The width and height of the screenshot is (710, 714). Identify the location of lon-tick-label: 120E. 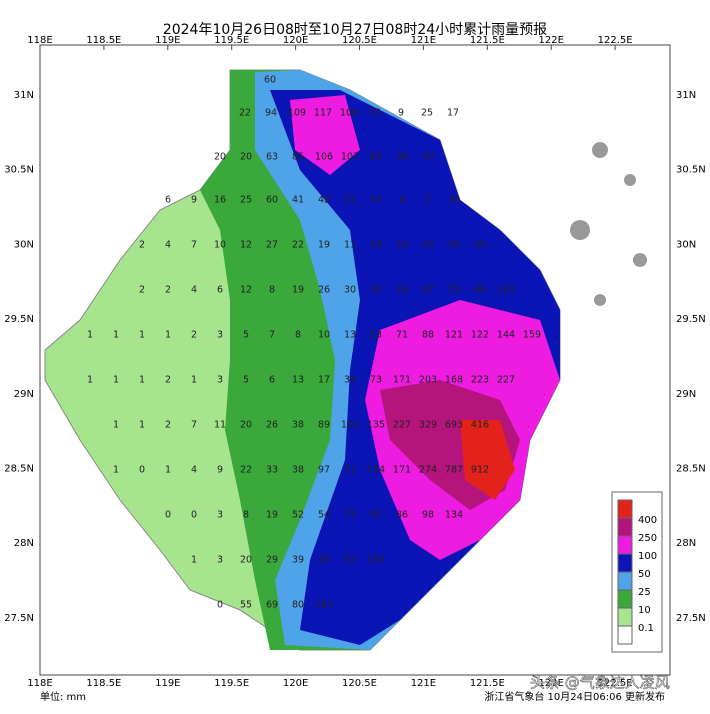
(295, 40).